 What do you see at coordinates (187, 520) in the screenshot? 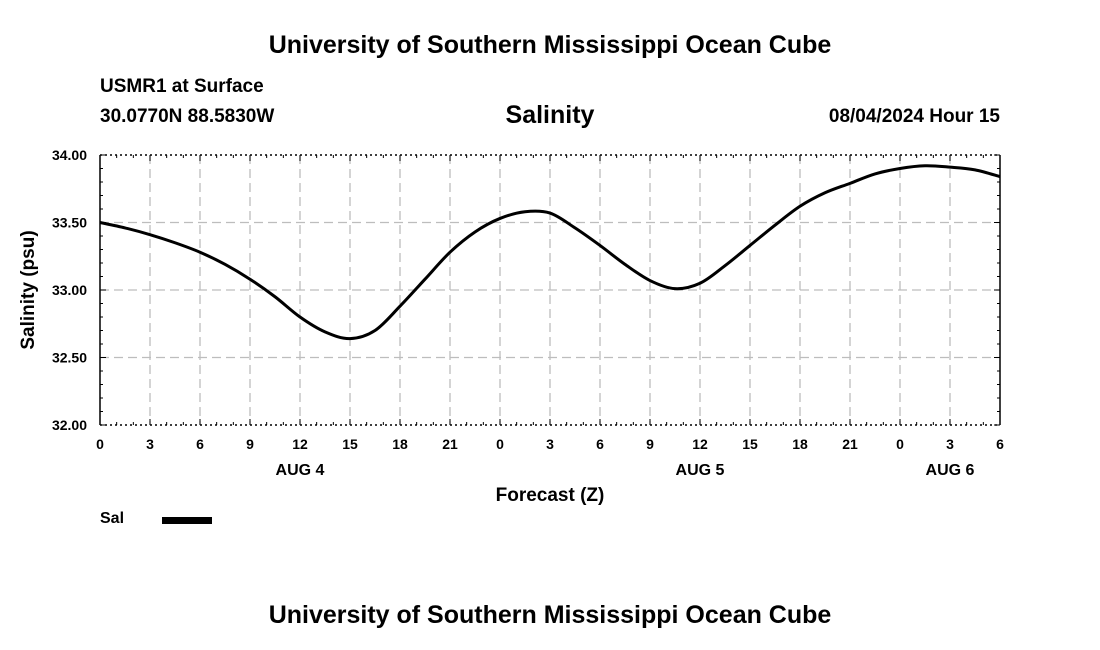
I see `legend-swatch` at bounding box center [187, 520].